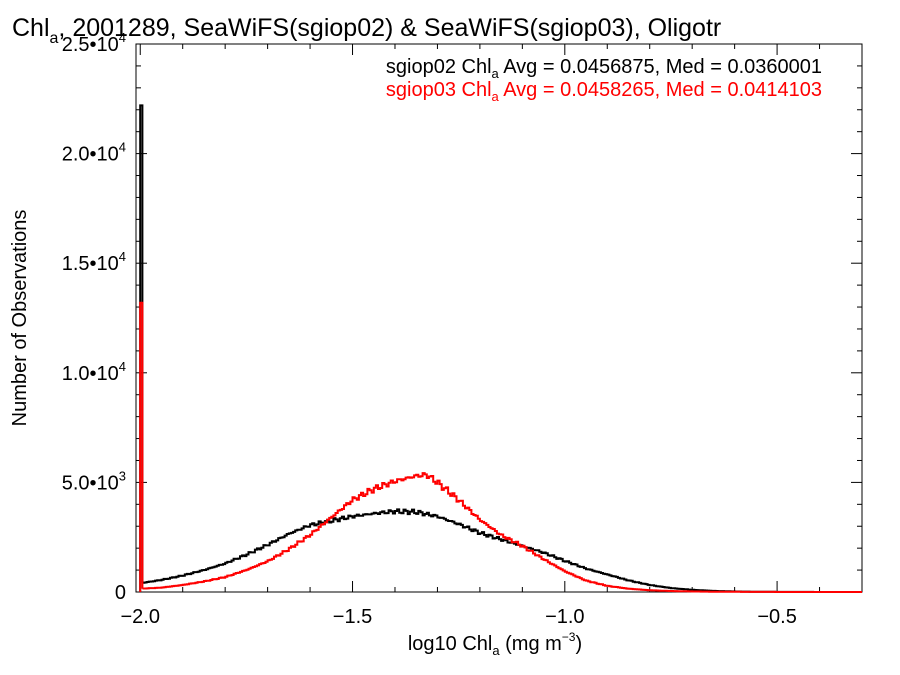  I want to click on y-axis-label: Number of Observations, so click(20, 318).